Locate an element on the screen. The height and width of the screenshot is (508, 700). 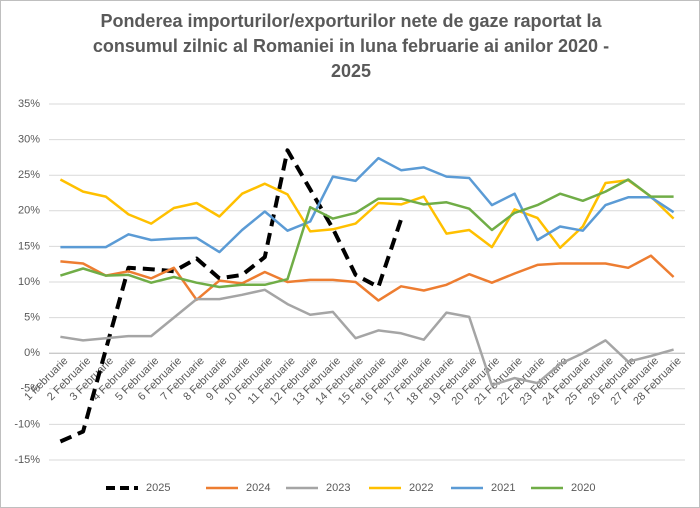
legend-label: 2022 is located at coordinates (421, 488).